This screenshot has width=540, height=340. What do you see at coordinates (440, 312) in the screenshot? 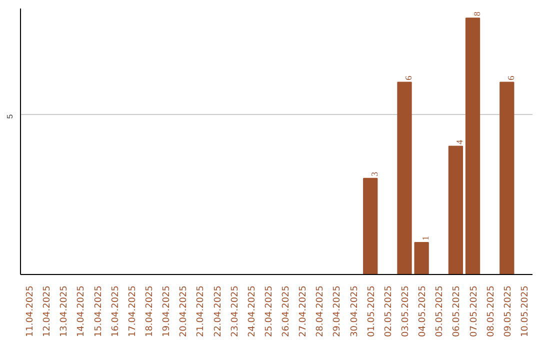
I see `x-tick-label: 05.05.2025` at bounding box center [440, 312].